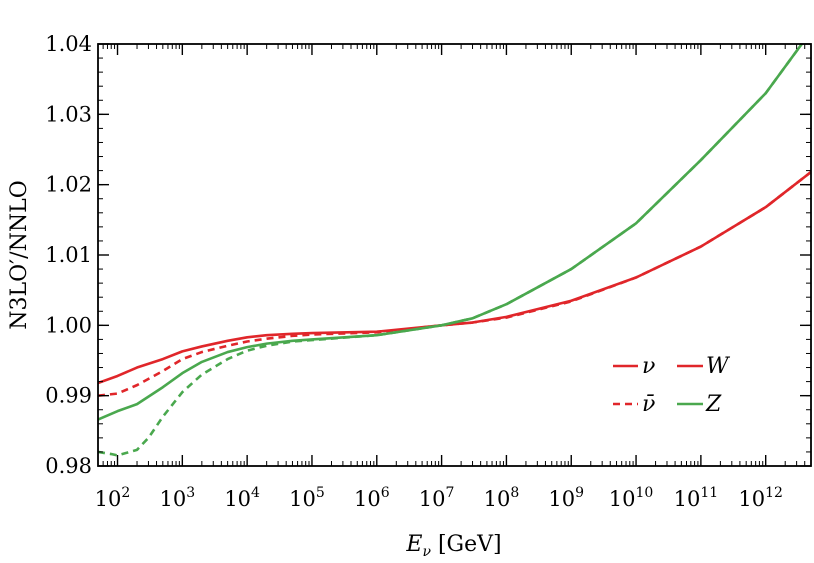 Image resolution: width=814 pixels, height=563 pixels. What do you see at coordinates (453, 546) in the screenshot?
I see `x-axis-label: Eν [GeV]` at bounding box center [453, 546].